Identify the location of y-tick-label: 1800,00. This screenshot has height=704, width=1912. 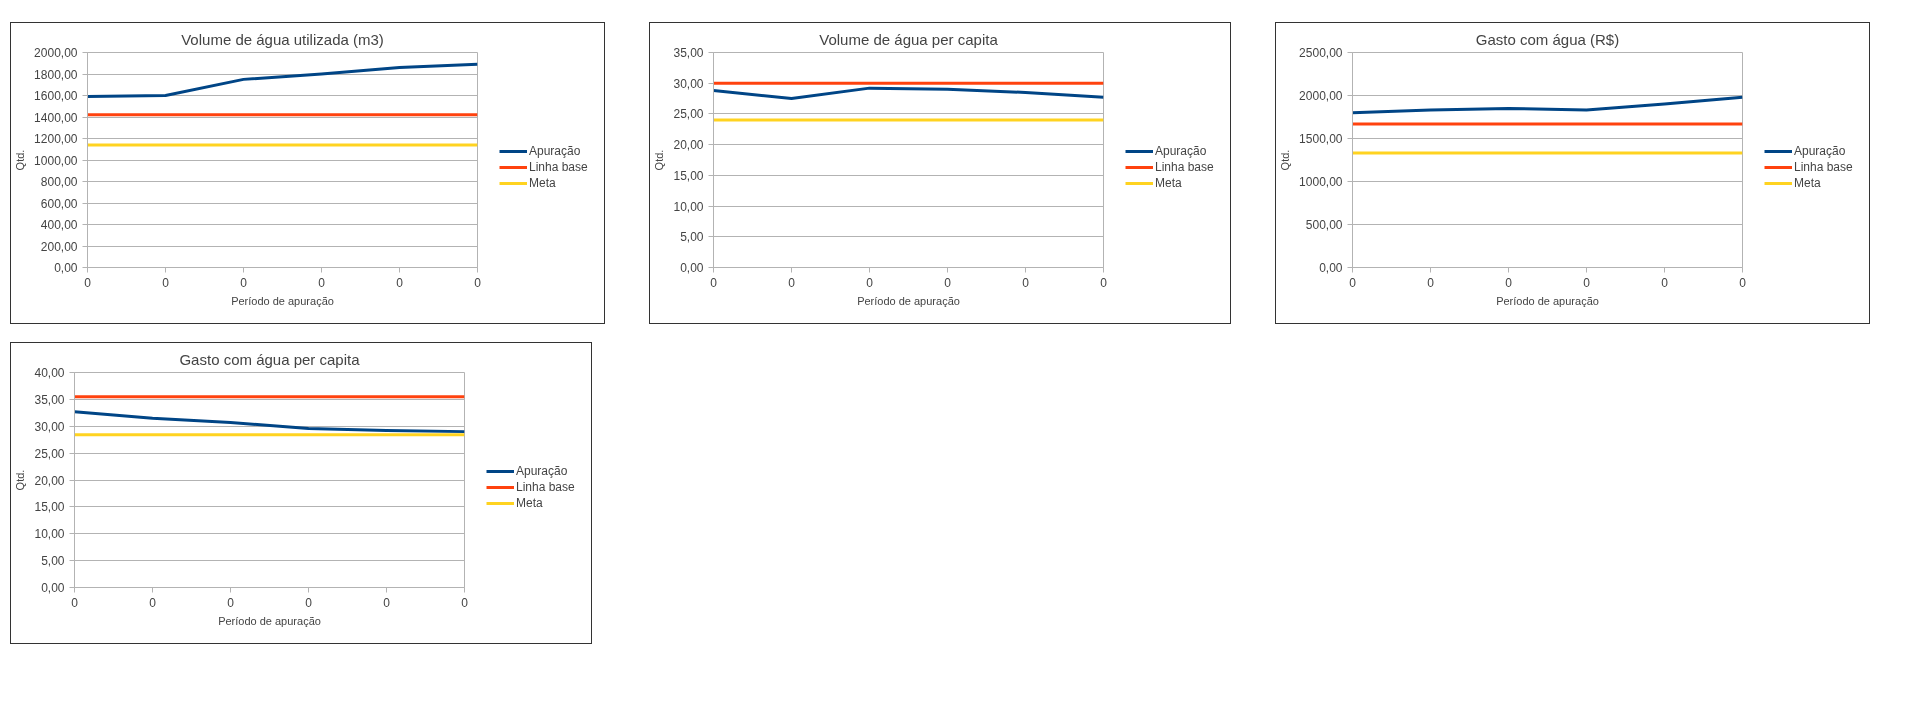
(56, 74).